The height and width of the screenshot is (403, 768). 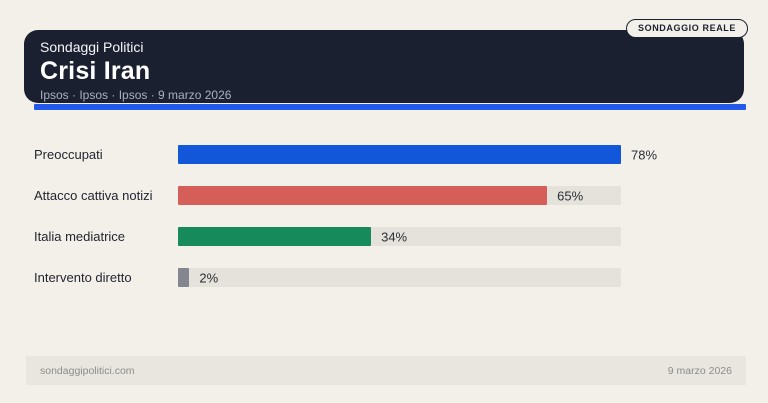 I want to click on page-title: Crisi Iran, so click(x=95, y=70).